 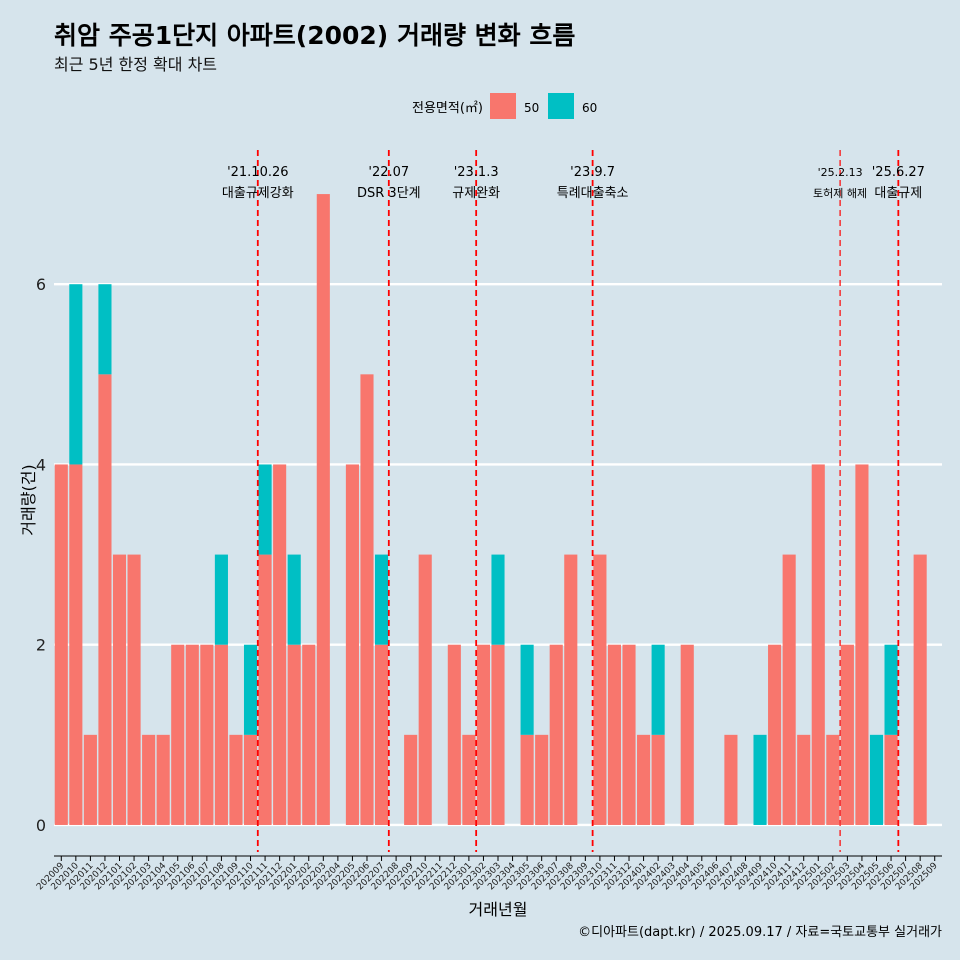 What do you see at coordinates (447, 108) in the screenshot?
I see `legend-title: 전용면적(㎡)` at bounding box center [447, 108].